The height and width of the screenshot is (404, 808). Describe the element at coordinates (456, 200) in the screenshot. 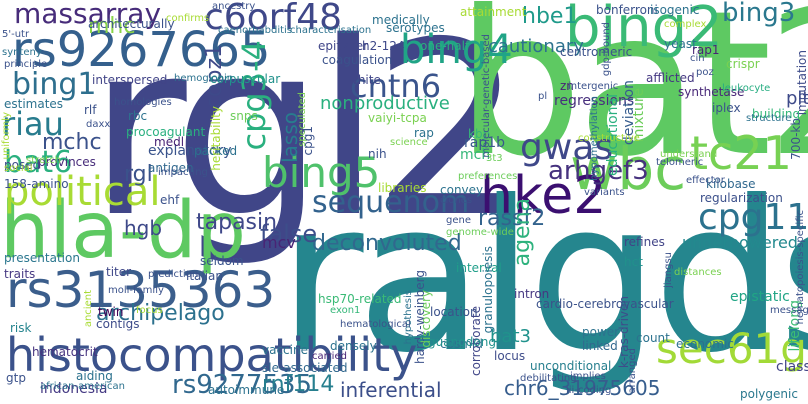

I see `word: clones` at that location.